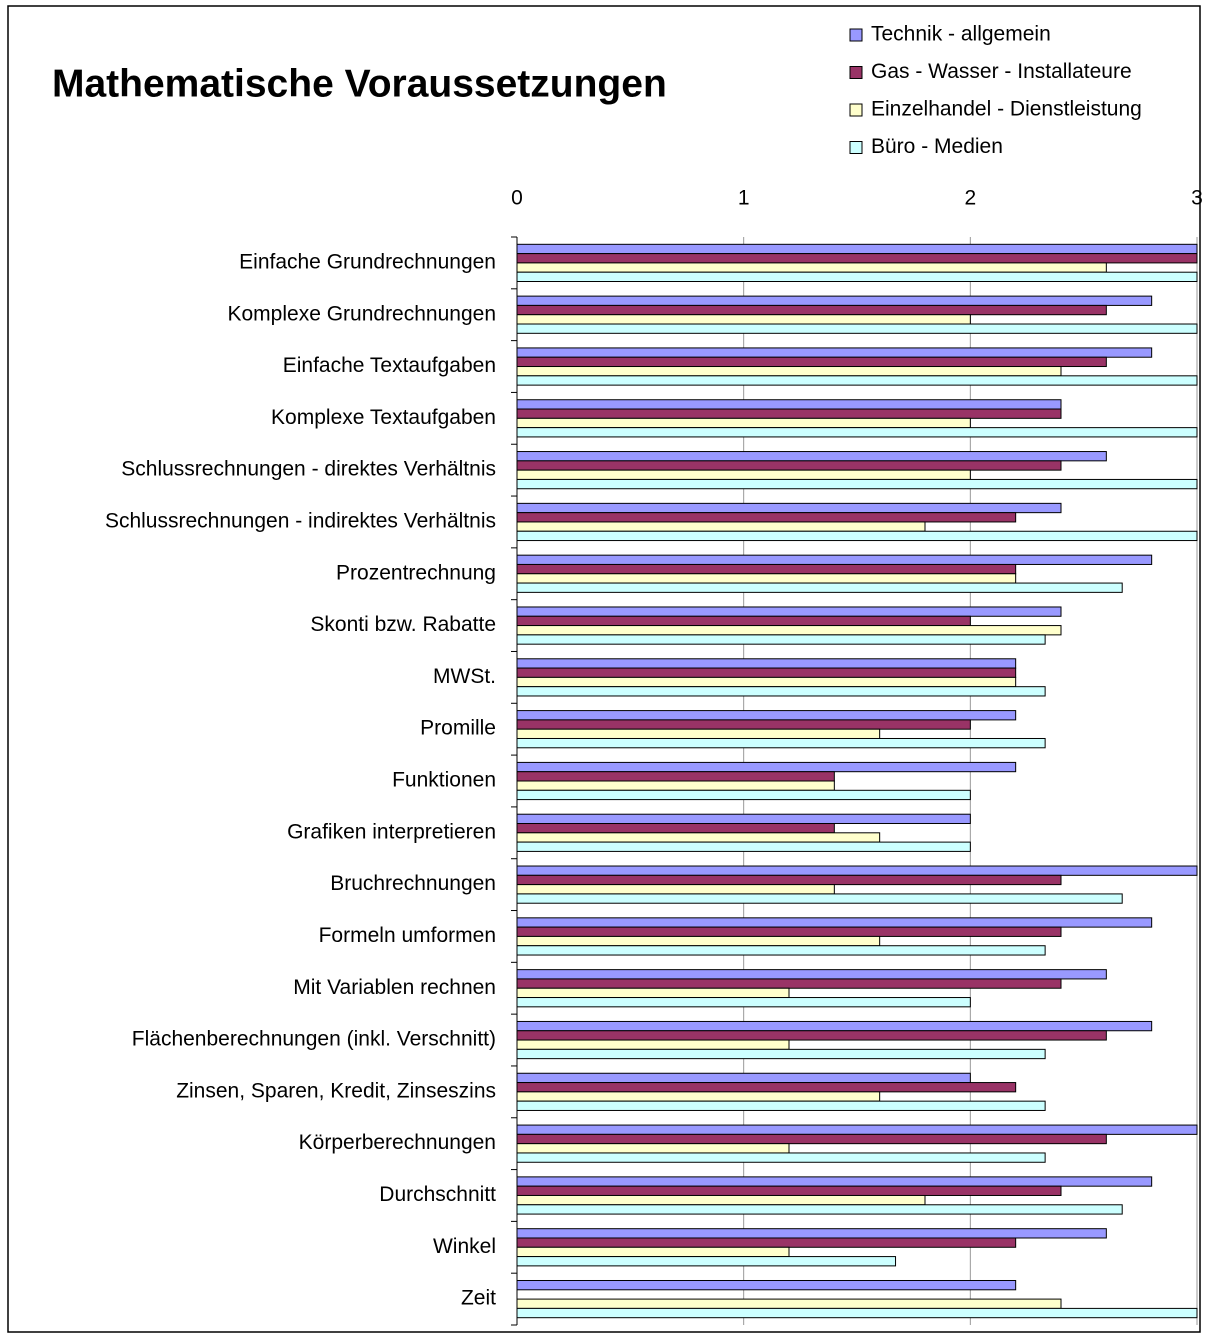 Image resolution: width=1208 pixels, height=1338 pixels. What do you see at coordinates (1001, 71) in the screenshot?
I see `legend-label: Gas - Wasser - Installateure` at bounding box center [1001, 71].